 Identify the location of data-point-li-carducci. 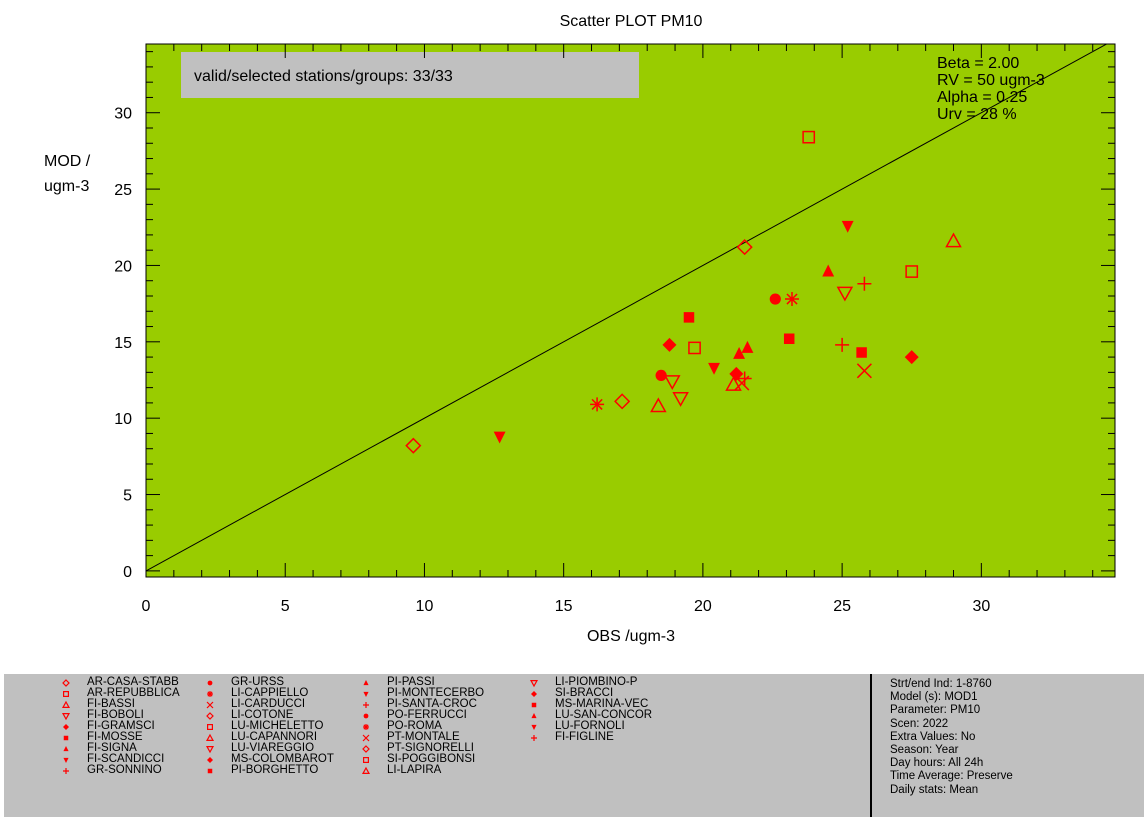
(864, 371).